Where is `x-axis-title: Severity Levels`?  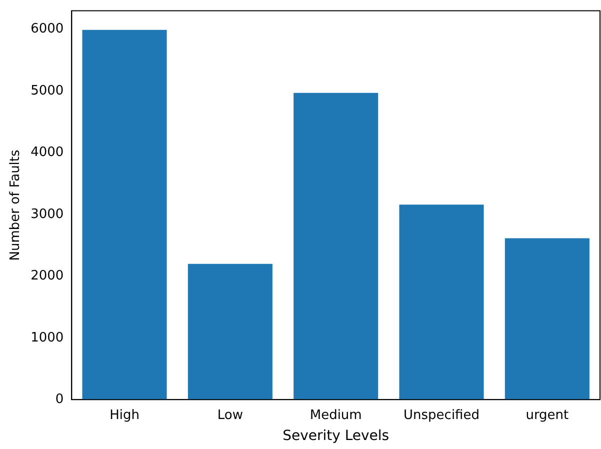 x-axis-title: Severity Levels is located at coordinates (336, 436).